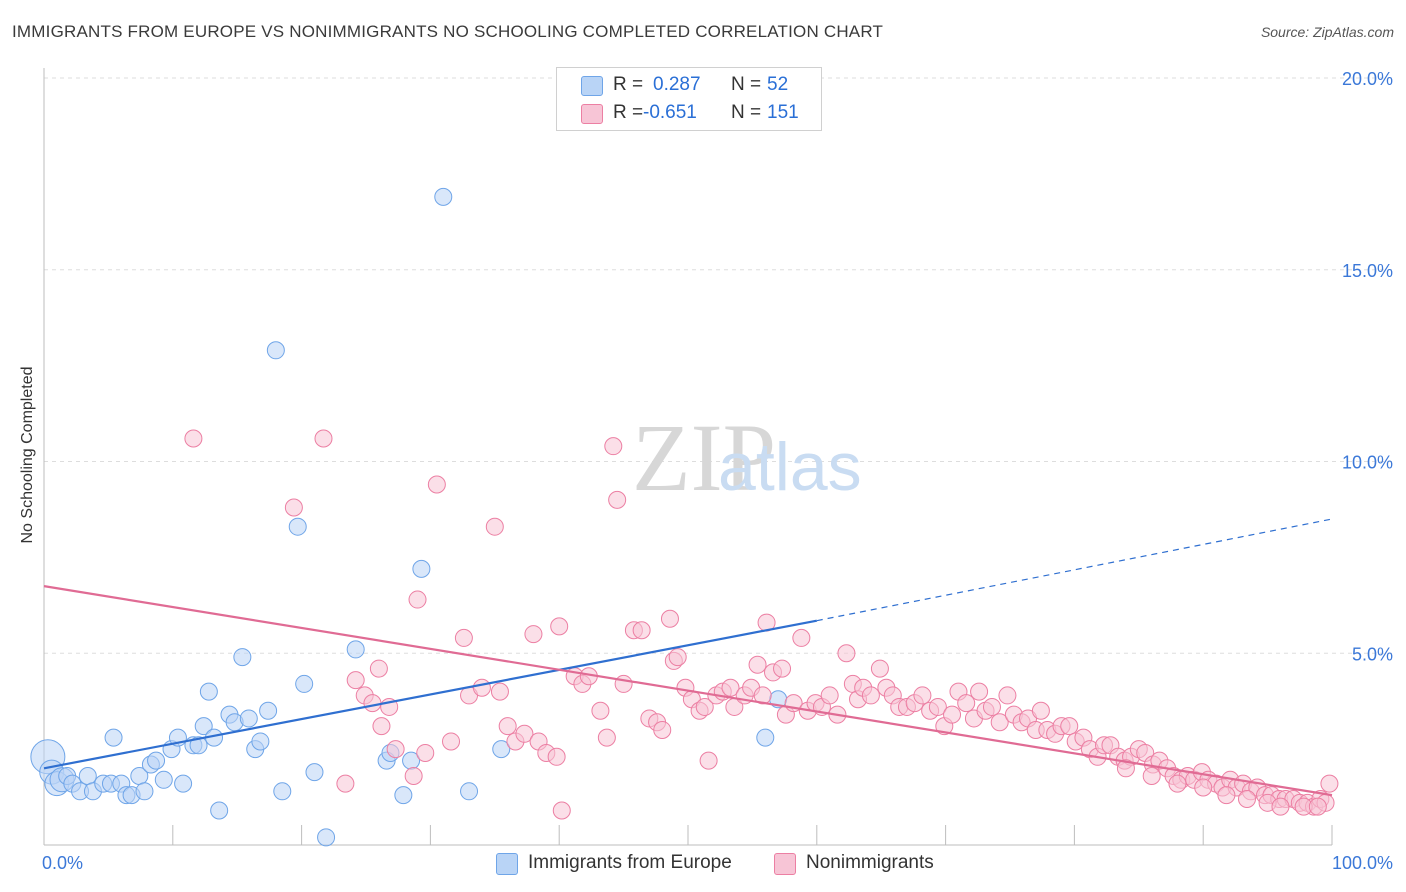 The width and height of the screenshot is (1406, 892). What do you see at coordinates (790, 467) in the screenshot?
I see `watermark-atlas: atlas` at bounding box center [790, 467].